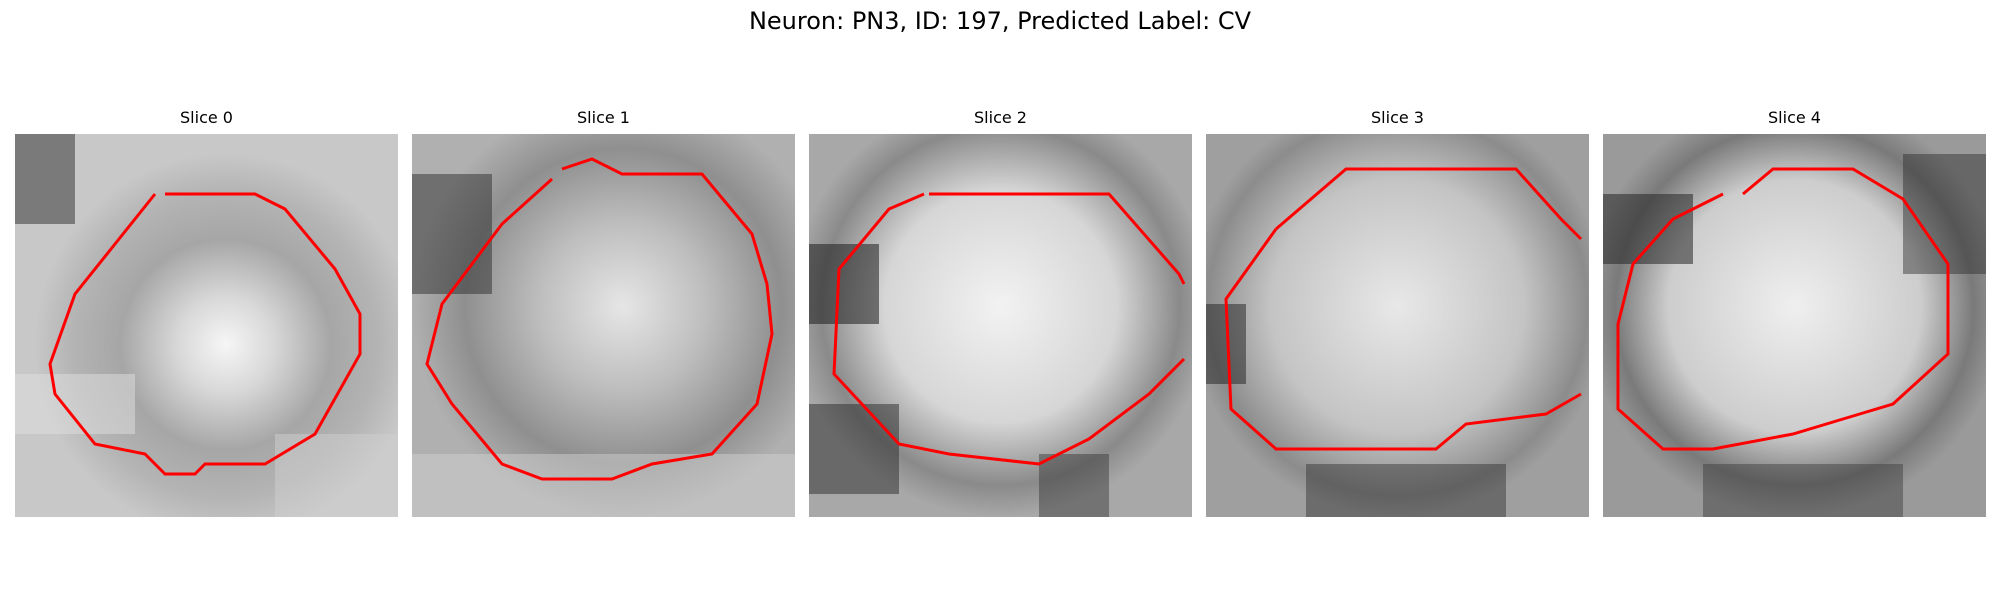 This screenshot has width=2000, height=600. What do you see at coordinates (1000, 117) in the screenshot?
I see `slice-title: Slice 2` at bounding box center [1000, 117].